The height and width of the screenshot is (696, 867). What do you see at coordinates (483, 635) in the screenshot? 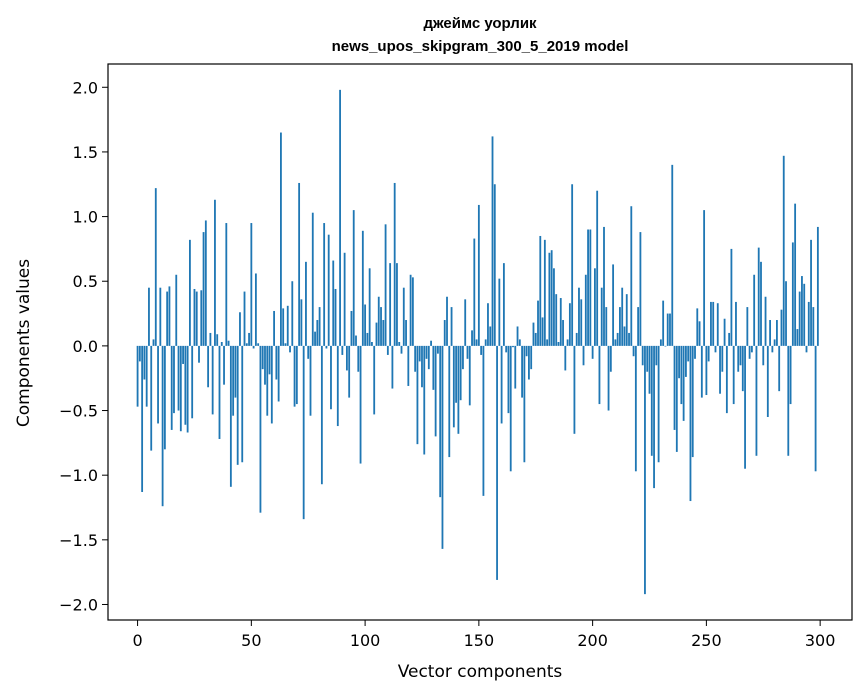
I see `x-axis-ticks: 0 50 100 150 200 250 300` at bounding box center [483, 635].